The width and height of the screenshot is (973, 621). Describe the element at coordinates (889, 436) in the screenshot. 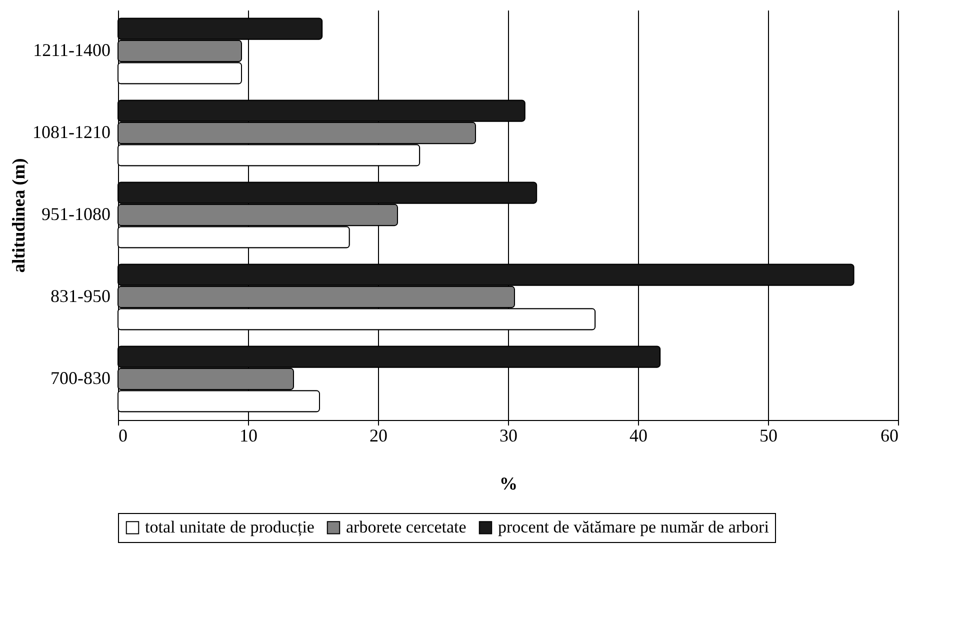

I see `x-tick-label: 60` at that location.